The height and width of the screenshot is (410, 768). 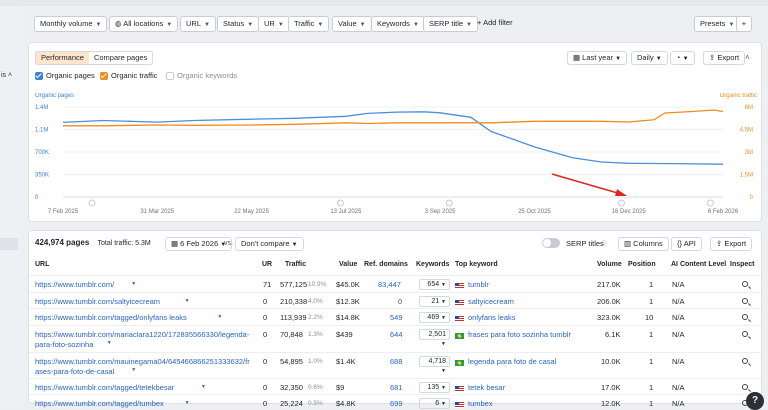 I want to click on ref-domains-link: 681, so click(x=396, y=387).